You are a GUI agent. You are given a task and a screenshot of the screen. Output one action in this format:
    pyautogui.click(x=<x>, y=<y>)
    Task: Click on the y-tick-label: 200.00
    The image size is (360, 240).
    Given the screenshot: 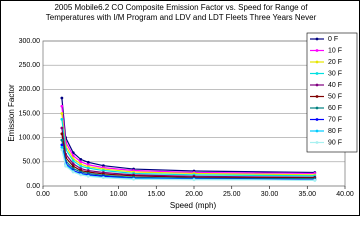 What is the action you would take?
    pyautogui.click(x=30, y=89)
    